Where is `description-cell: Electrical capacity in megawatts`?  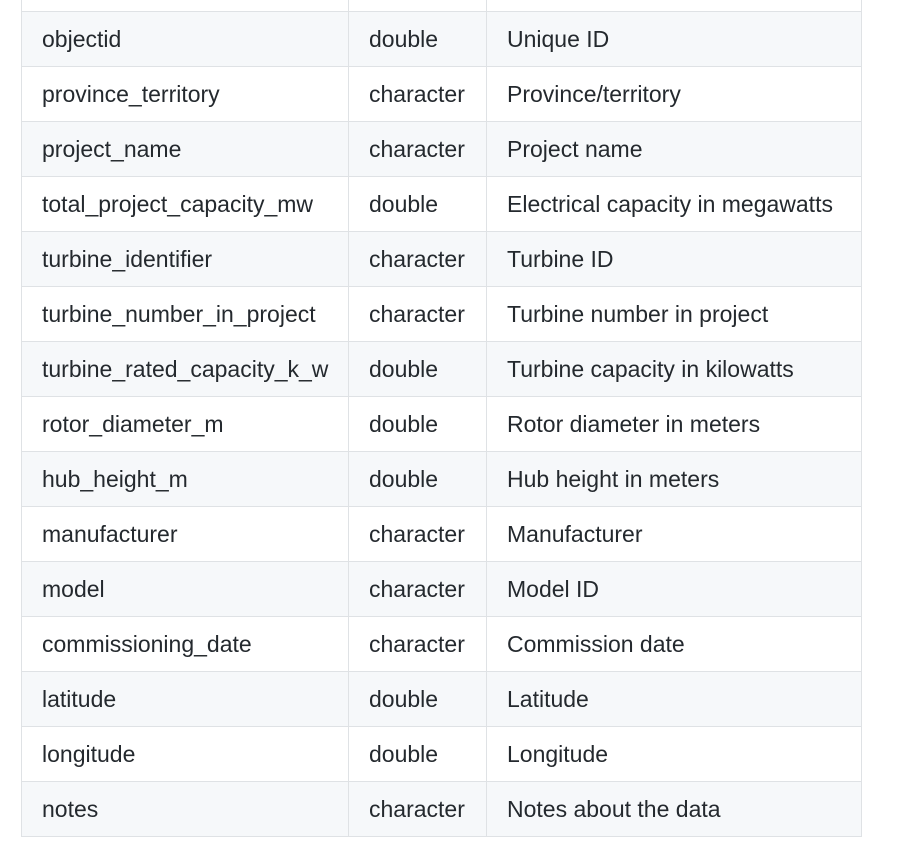
description-cell: Electrical capacity in megawatts is located at coordinates (674, 204).